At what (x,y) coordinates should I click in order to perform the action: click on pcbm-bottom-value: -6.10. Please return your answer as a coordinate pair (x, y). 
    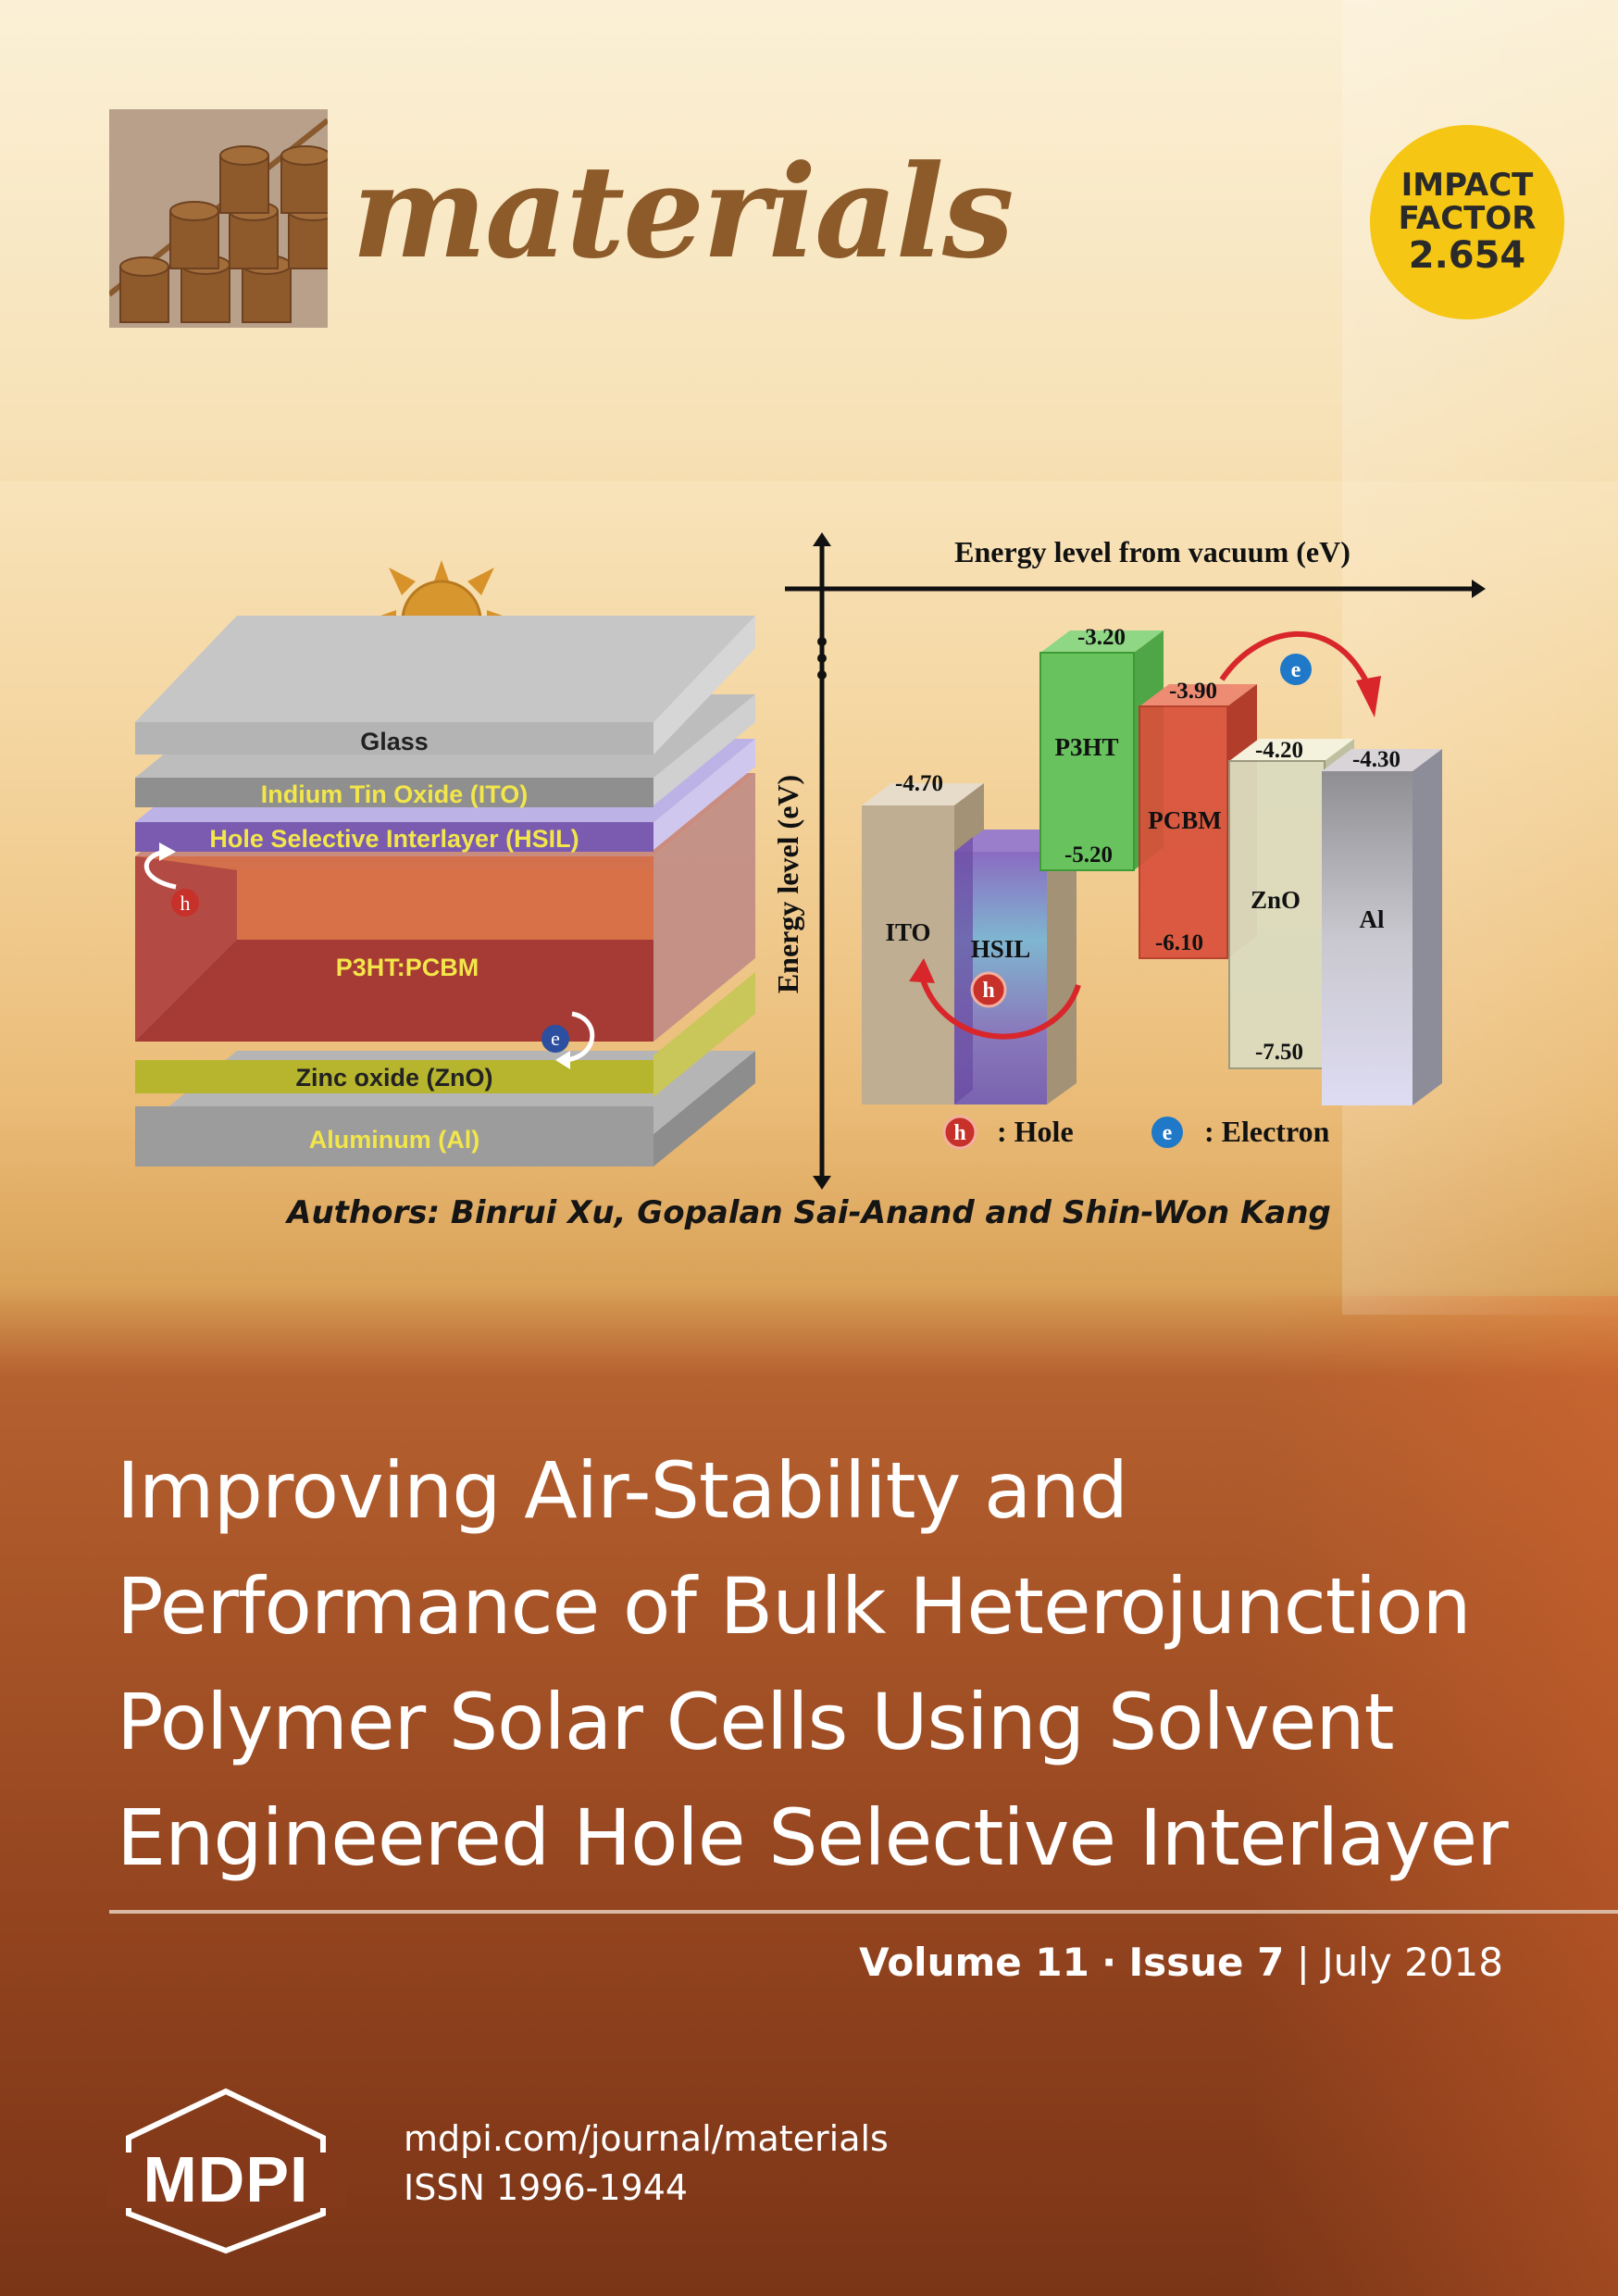
    Looking at the image, I should click on (1179, 942).